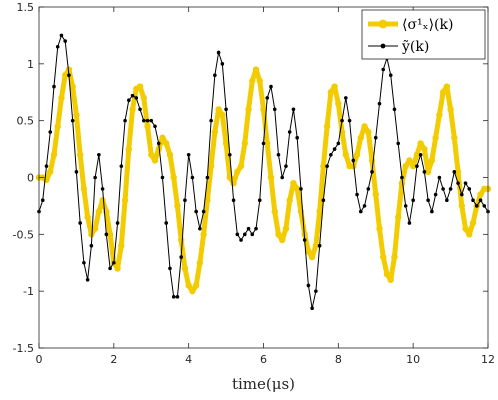  Describe the element at coordinates (30, 64) in the screenshot. I see `y-tick-label: 1` at that location.